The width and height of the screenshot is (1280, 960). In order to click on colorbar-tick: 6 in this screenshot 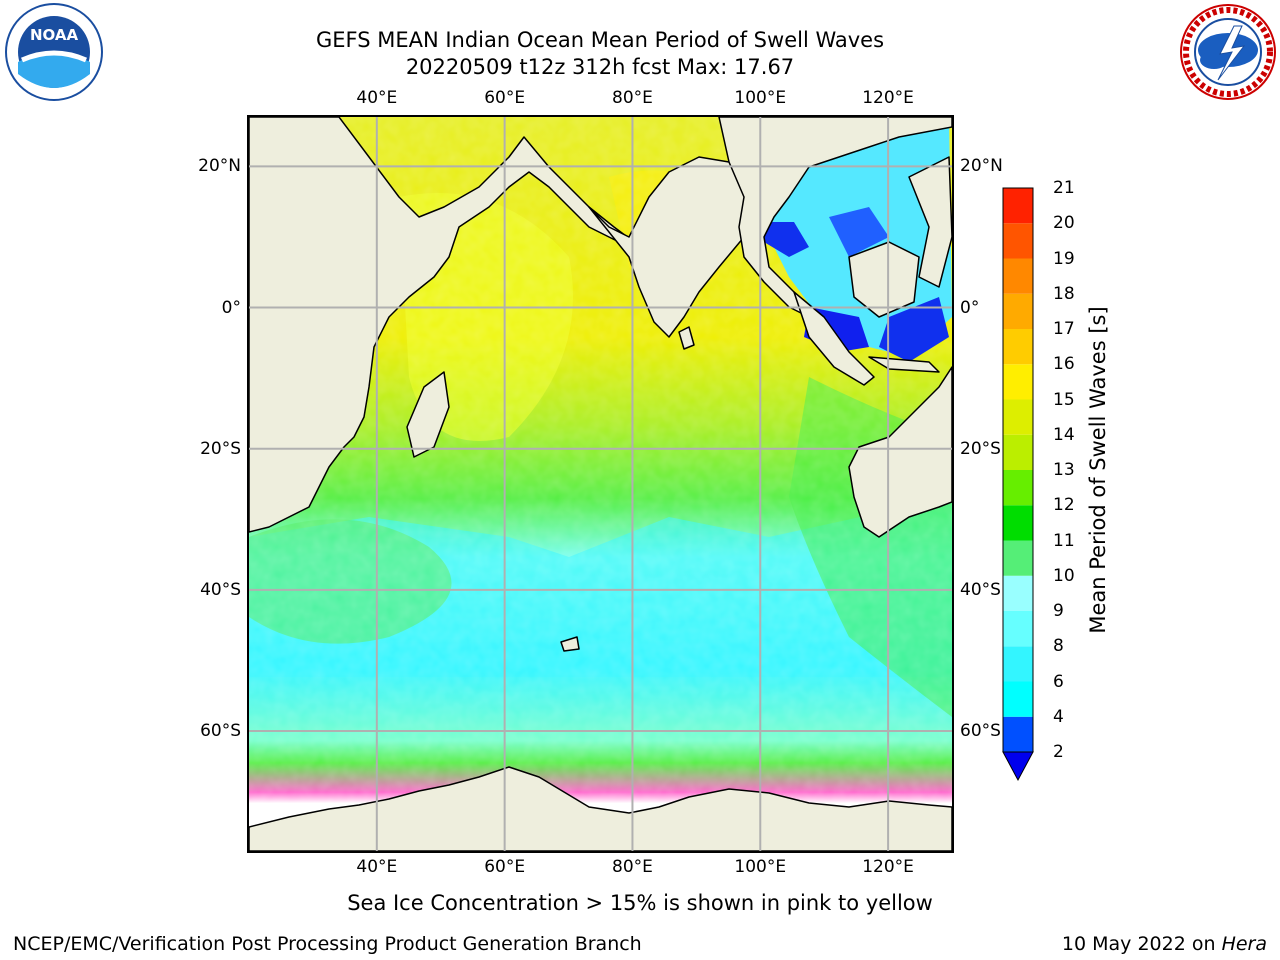, I will do `click(1058, 681)`.